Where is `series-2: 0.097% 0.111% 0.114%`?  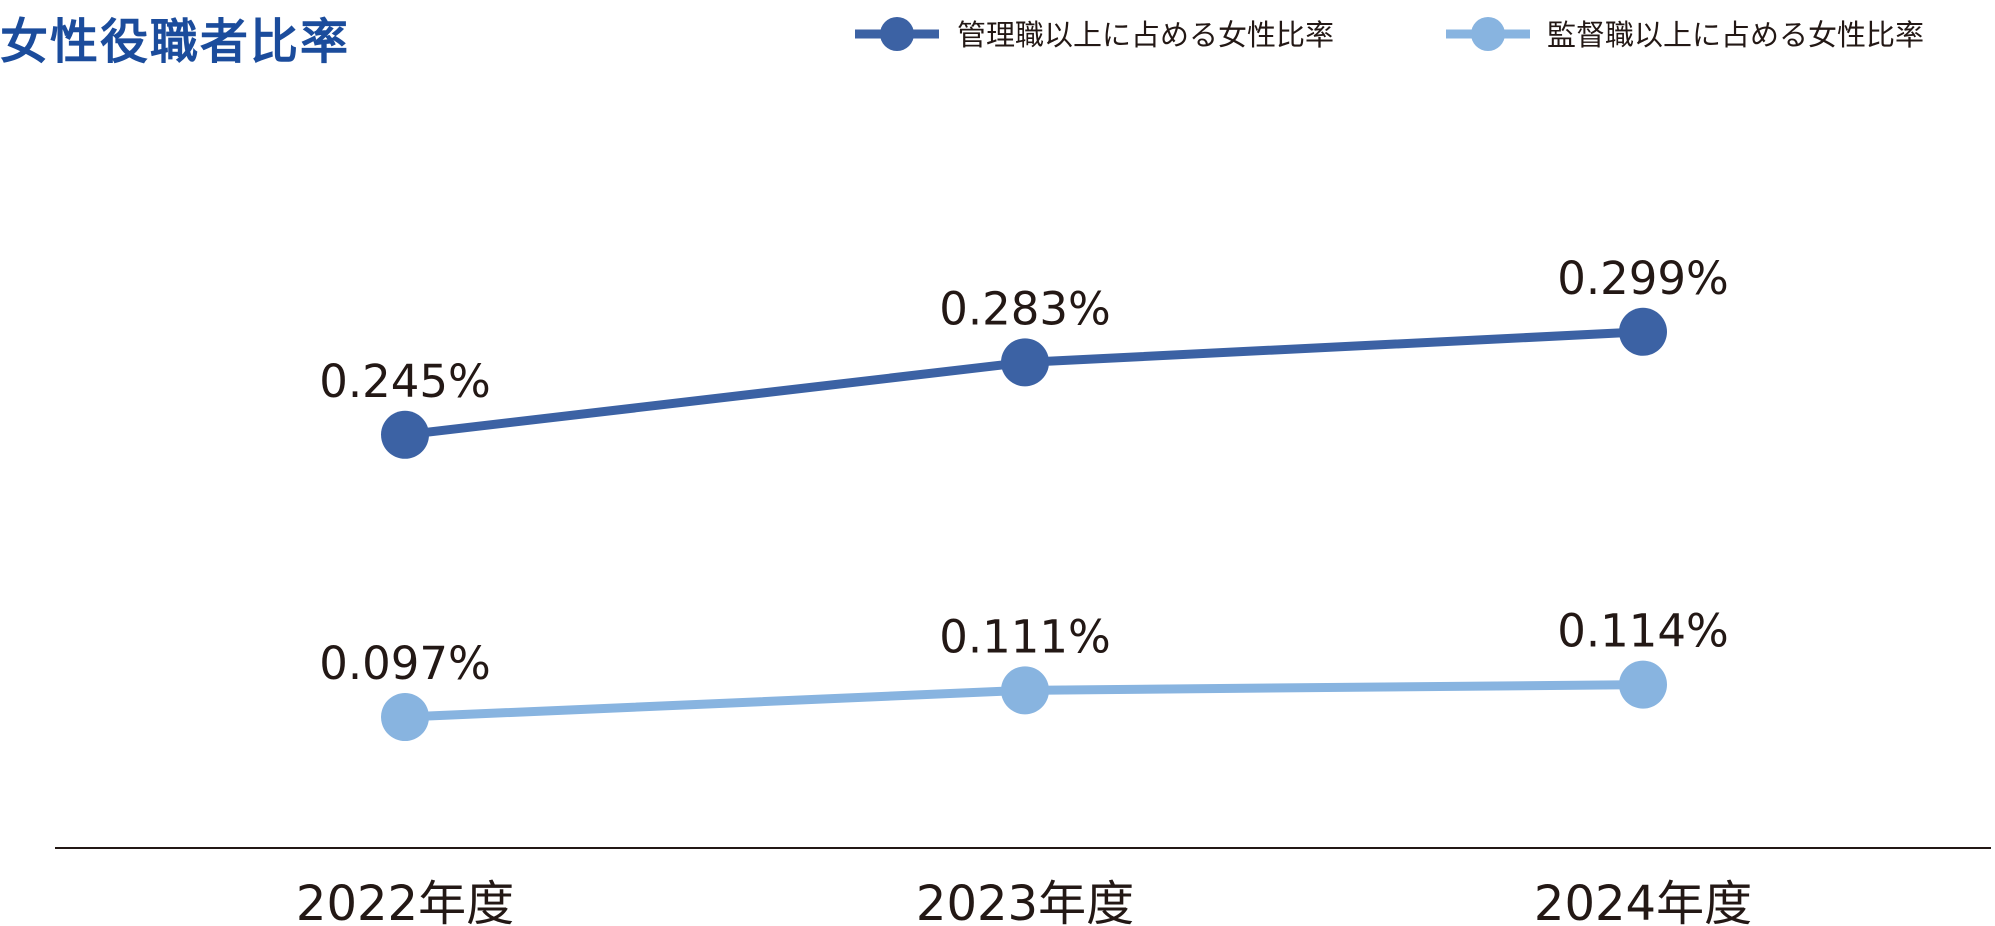
series-2: 0.097% 0.111% 0.114% is located at coordinates (1024, 673).